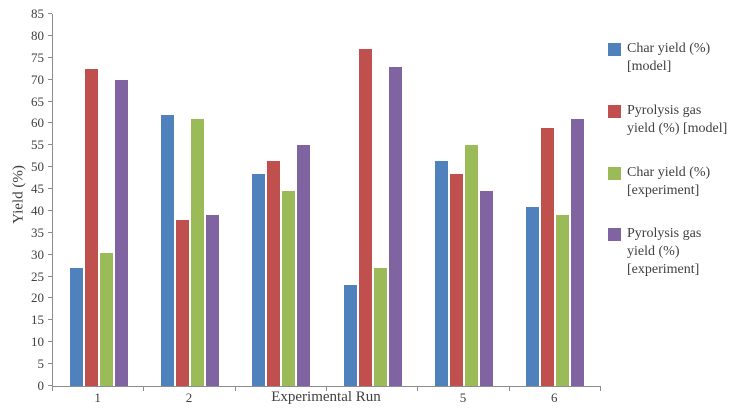 This screenshot has width=743, height=419. I want to click on legend-item: Char yield (%) [experiment], so click(674, 182).